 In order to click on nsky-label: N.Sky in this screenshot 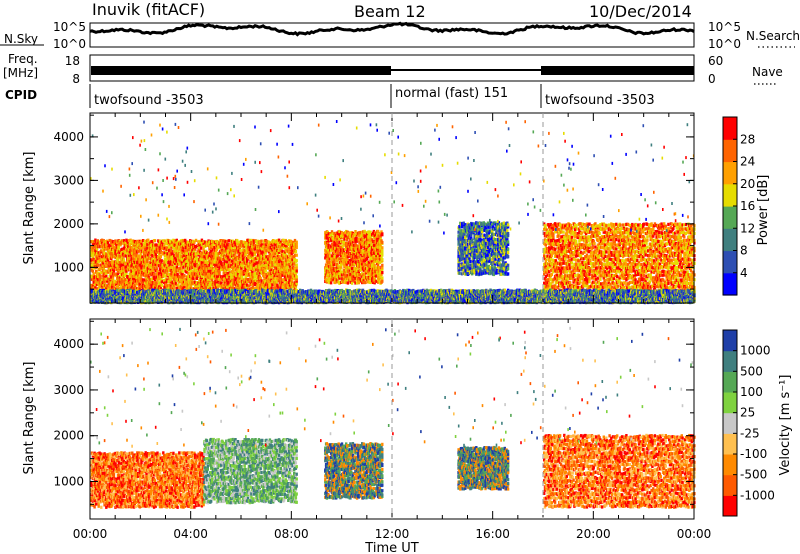, I will do `click(21, 39)`.